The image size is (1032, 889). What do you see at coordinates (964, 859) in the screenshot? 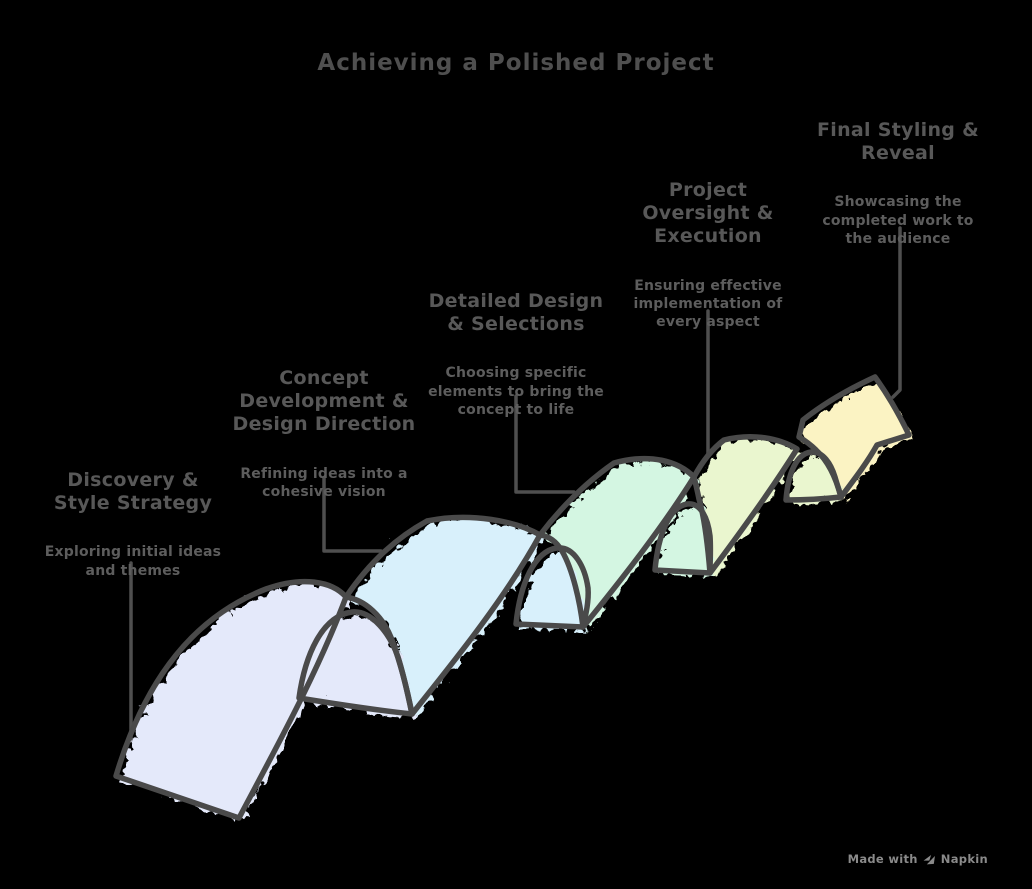
I see `brand-text: Napkin` at bounding box center [964, 859].